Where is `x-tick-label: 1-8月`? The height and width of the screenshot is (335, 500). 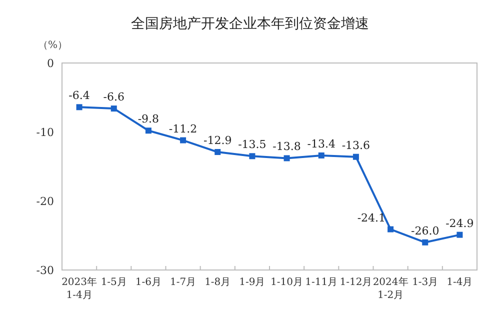
x-tick-label: 1-8月 is located at coordinates (217, 282).